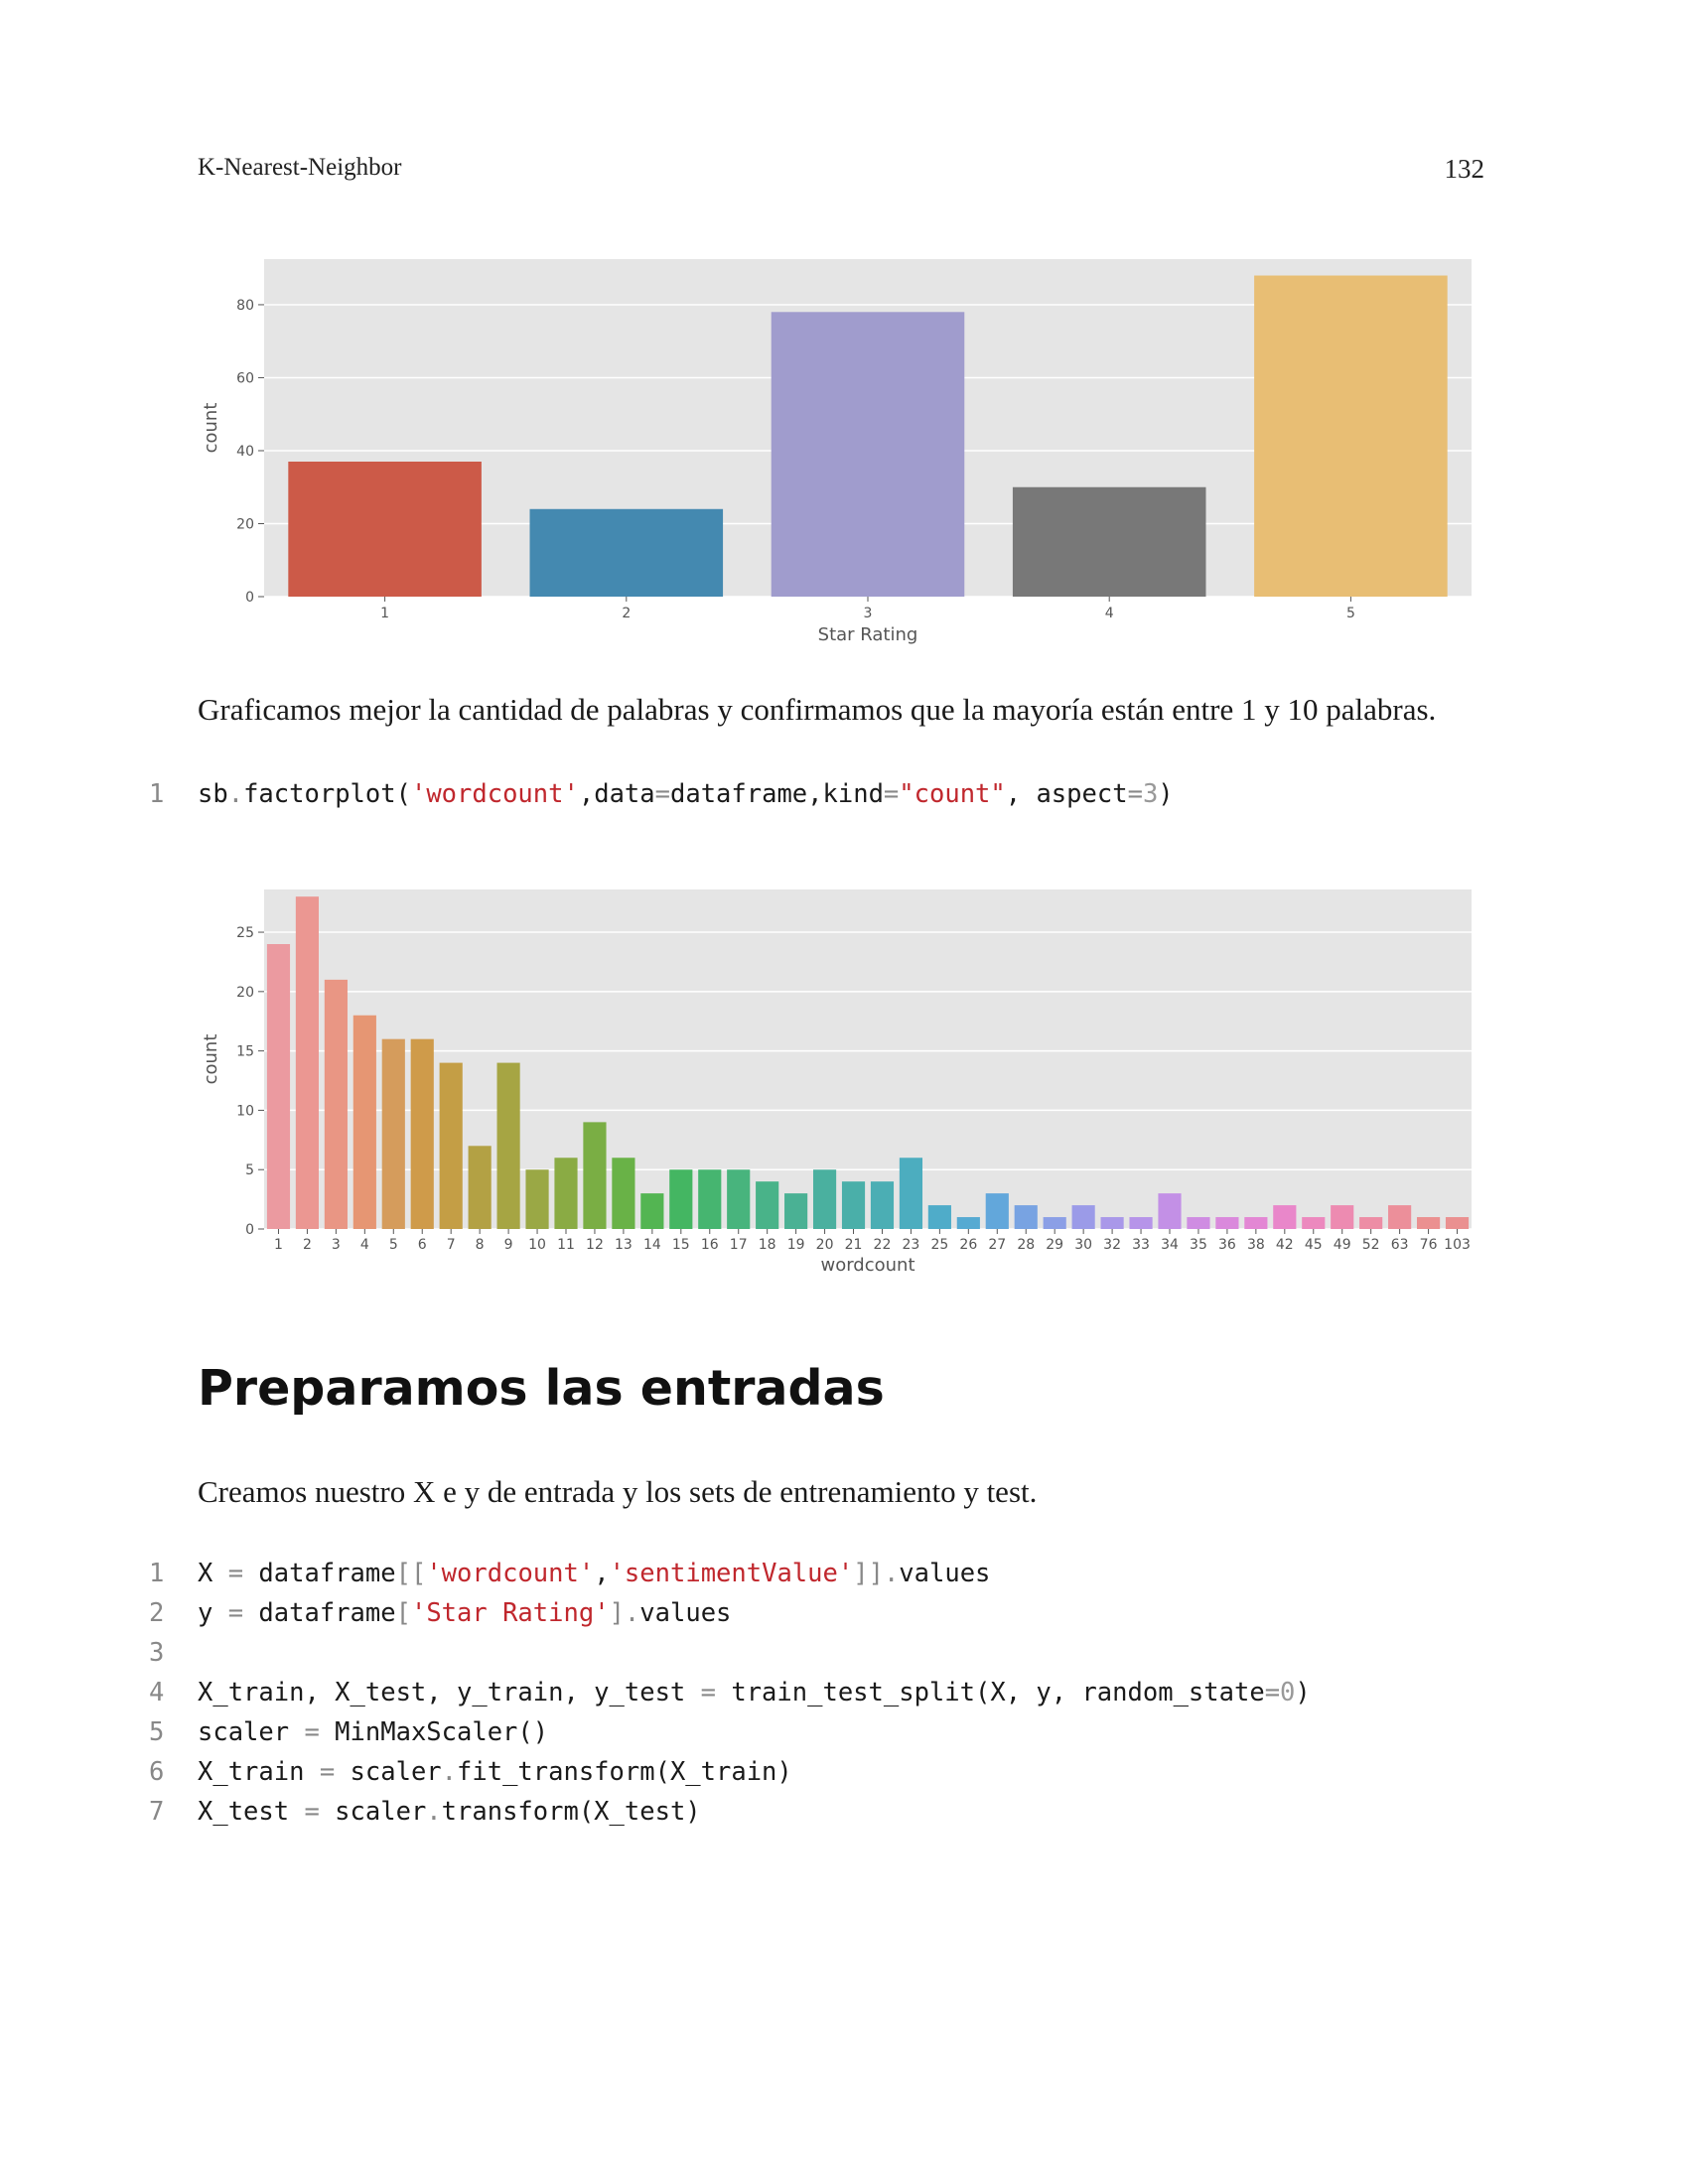  What do you see at coordinates (157, 794) in the screenshot?
I see `line-number: 1` at bounding box center [157, 794].